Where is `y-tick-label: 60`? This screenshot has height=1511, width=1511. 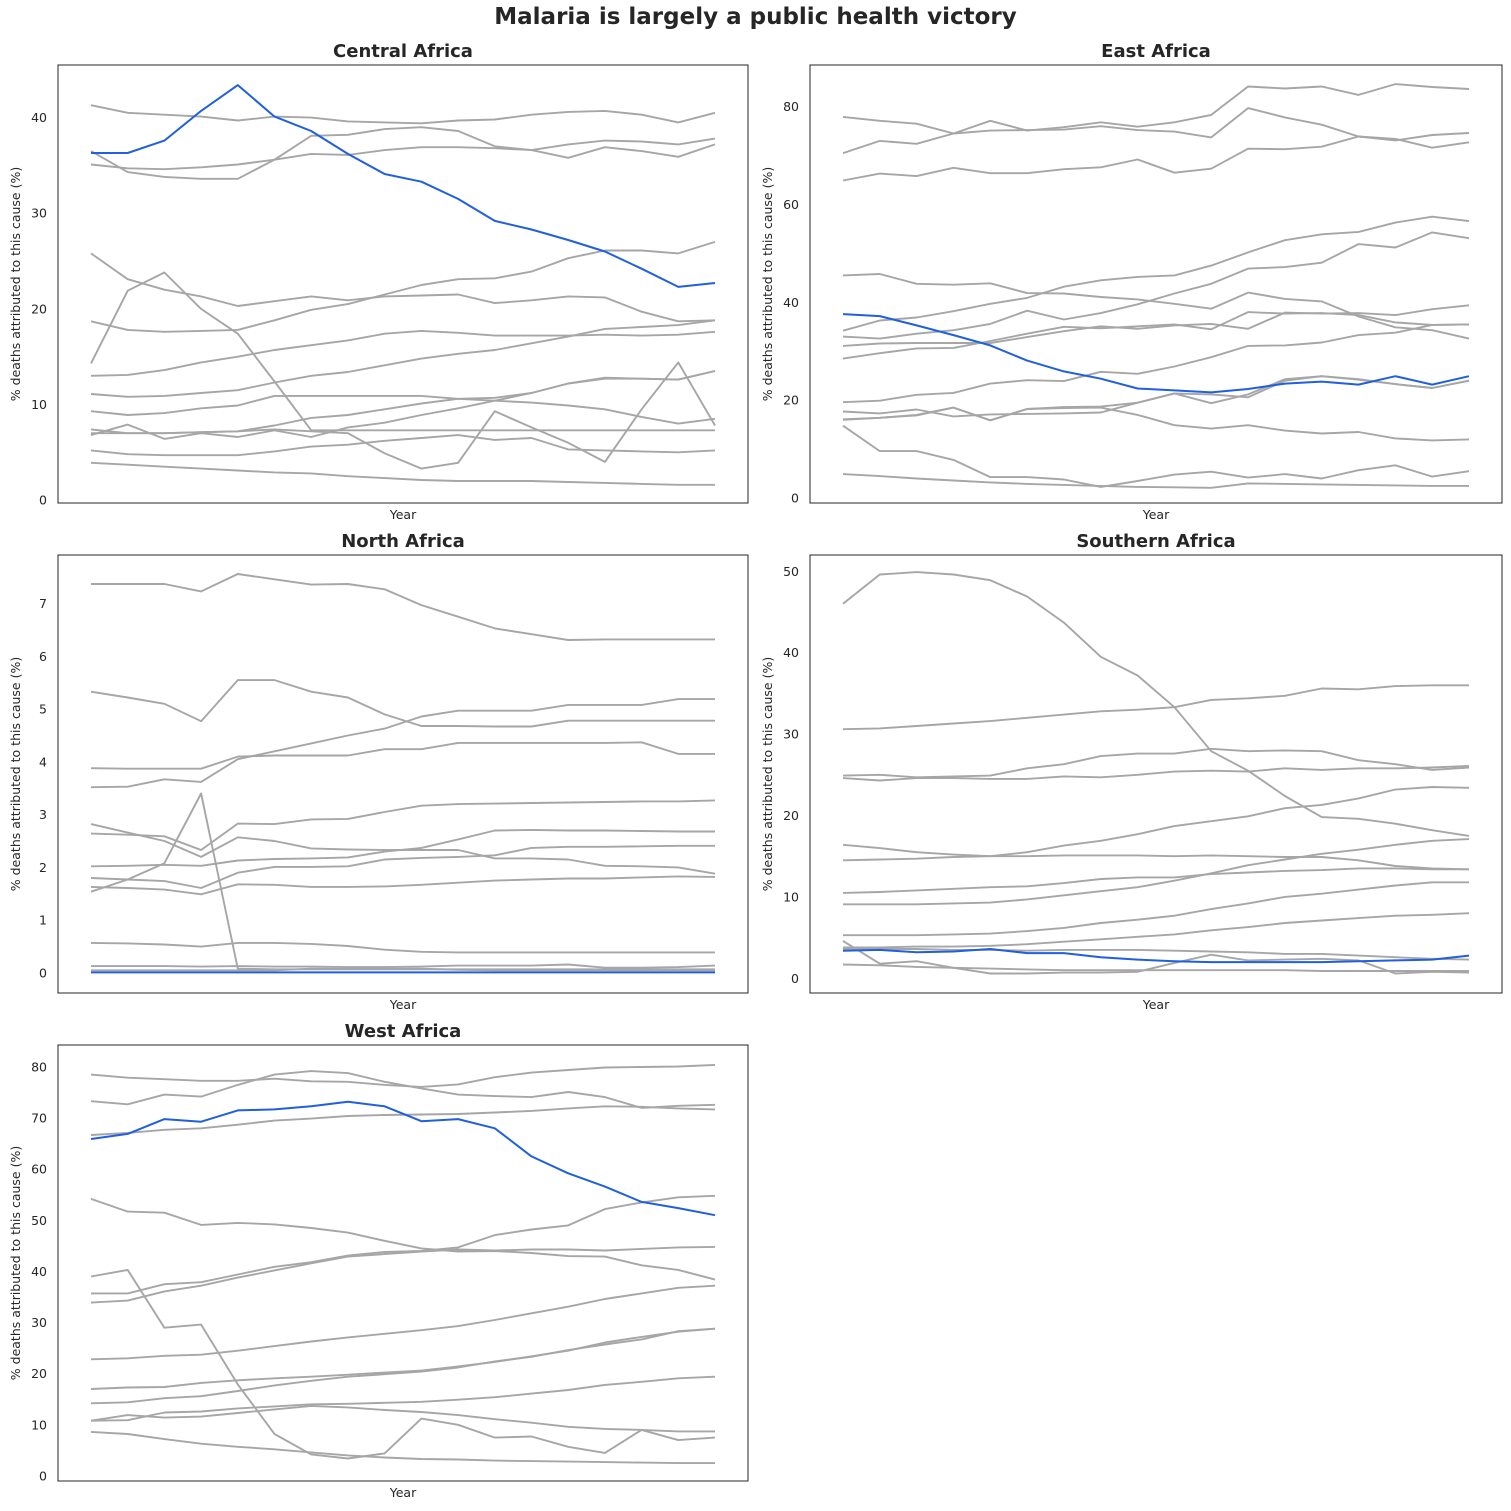 y-tick-label: 60 is located at coordinates (791, 204).